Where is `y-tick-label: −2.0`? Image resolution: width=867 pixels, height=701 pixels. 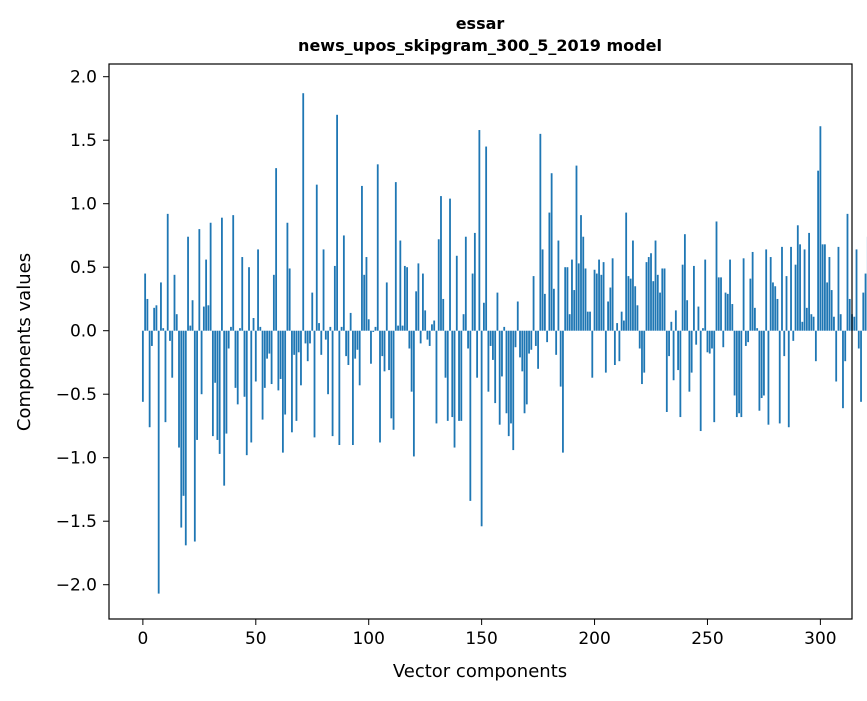 y-tick-label: −2.0 is located at coordinates (76, 586).